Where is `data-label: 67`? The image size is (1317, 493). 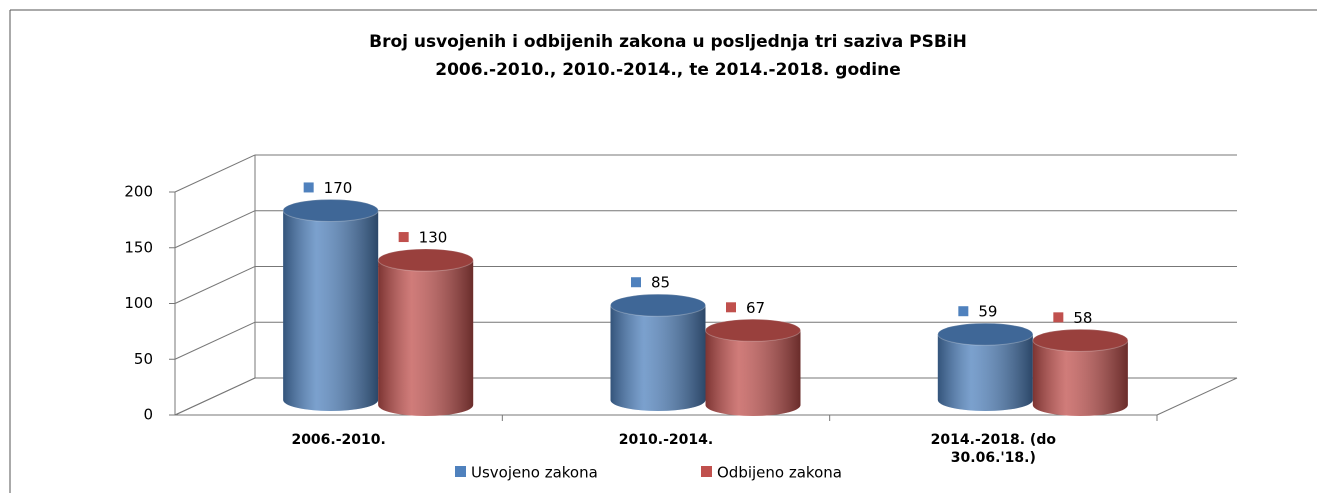 data-label: 67 is located at coordinates (755, 308).